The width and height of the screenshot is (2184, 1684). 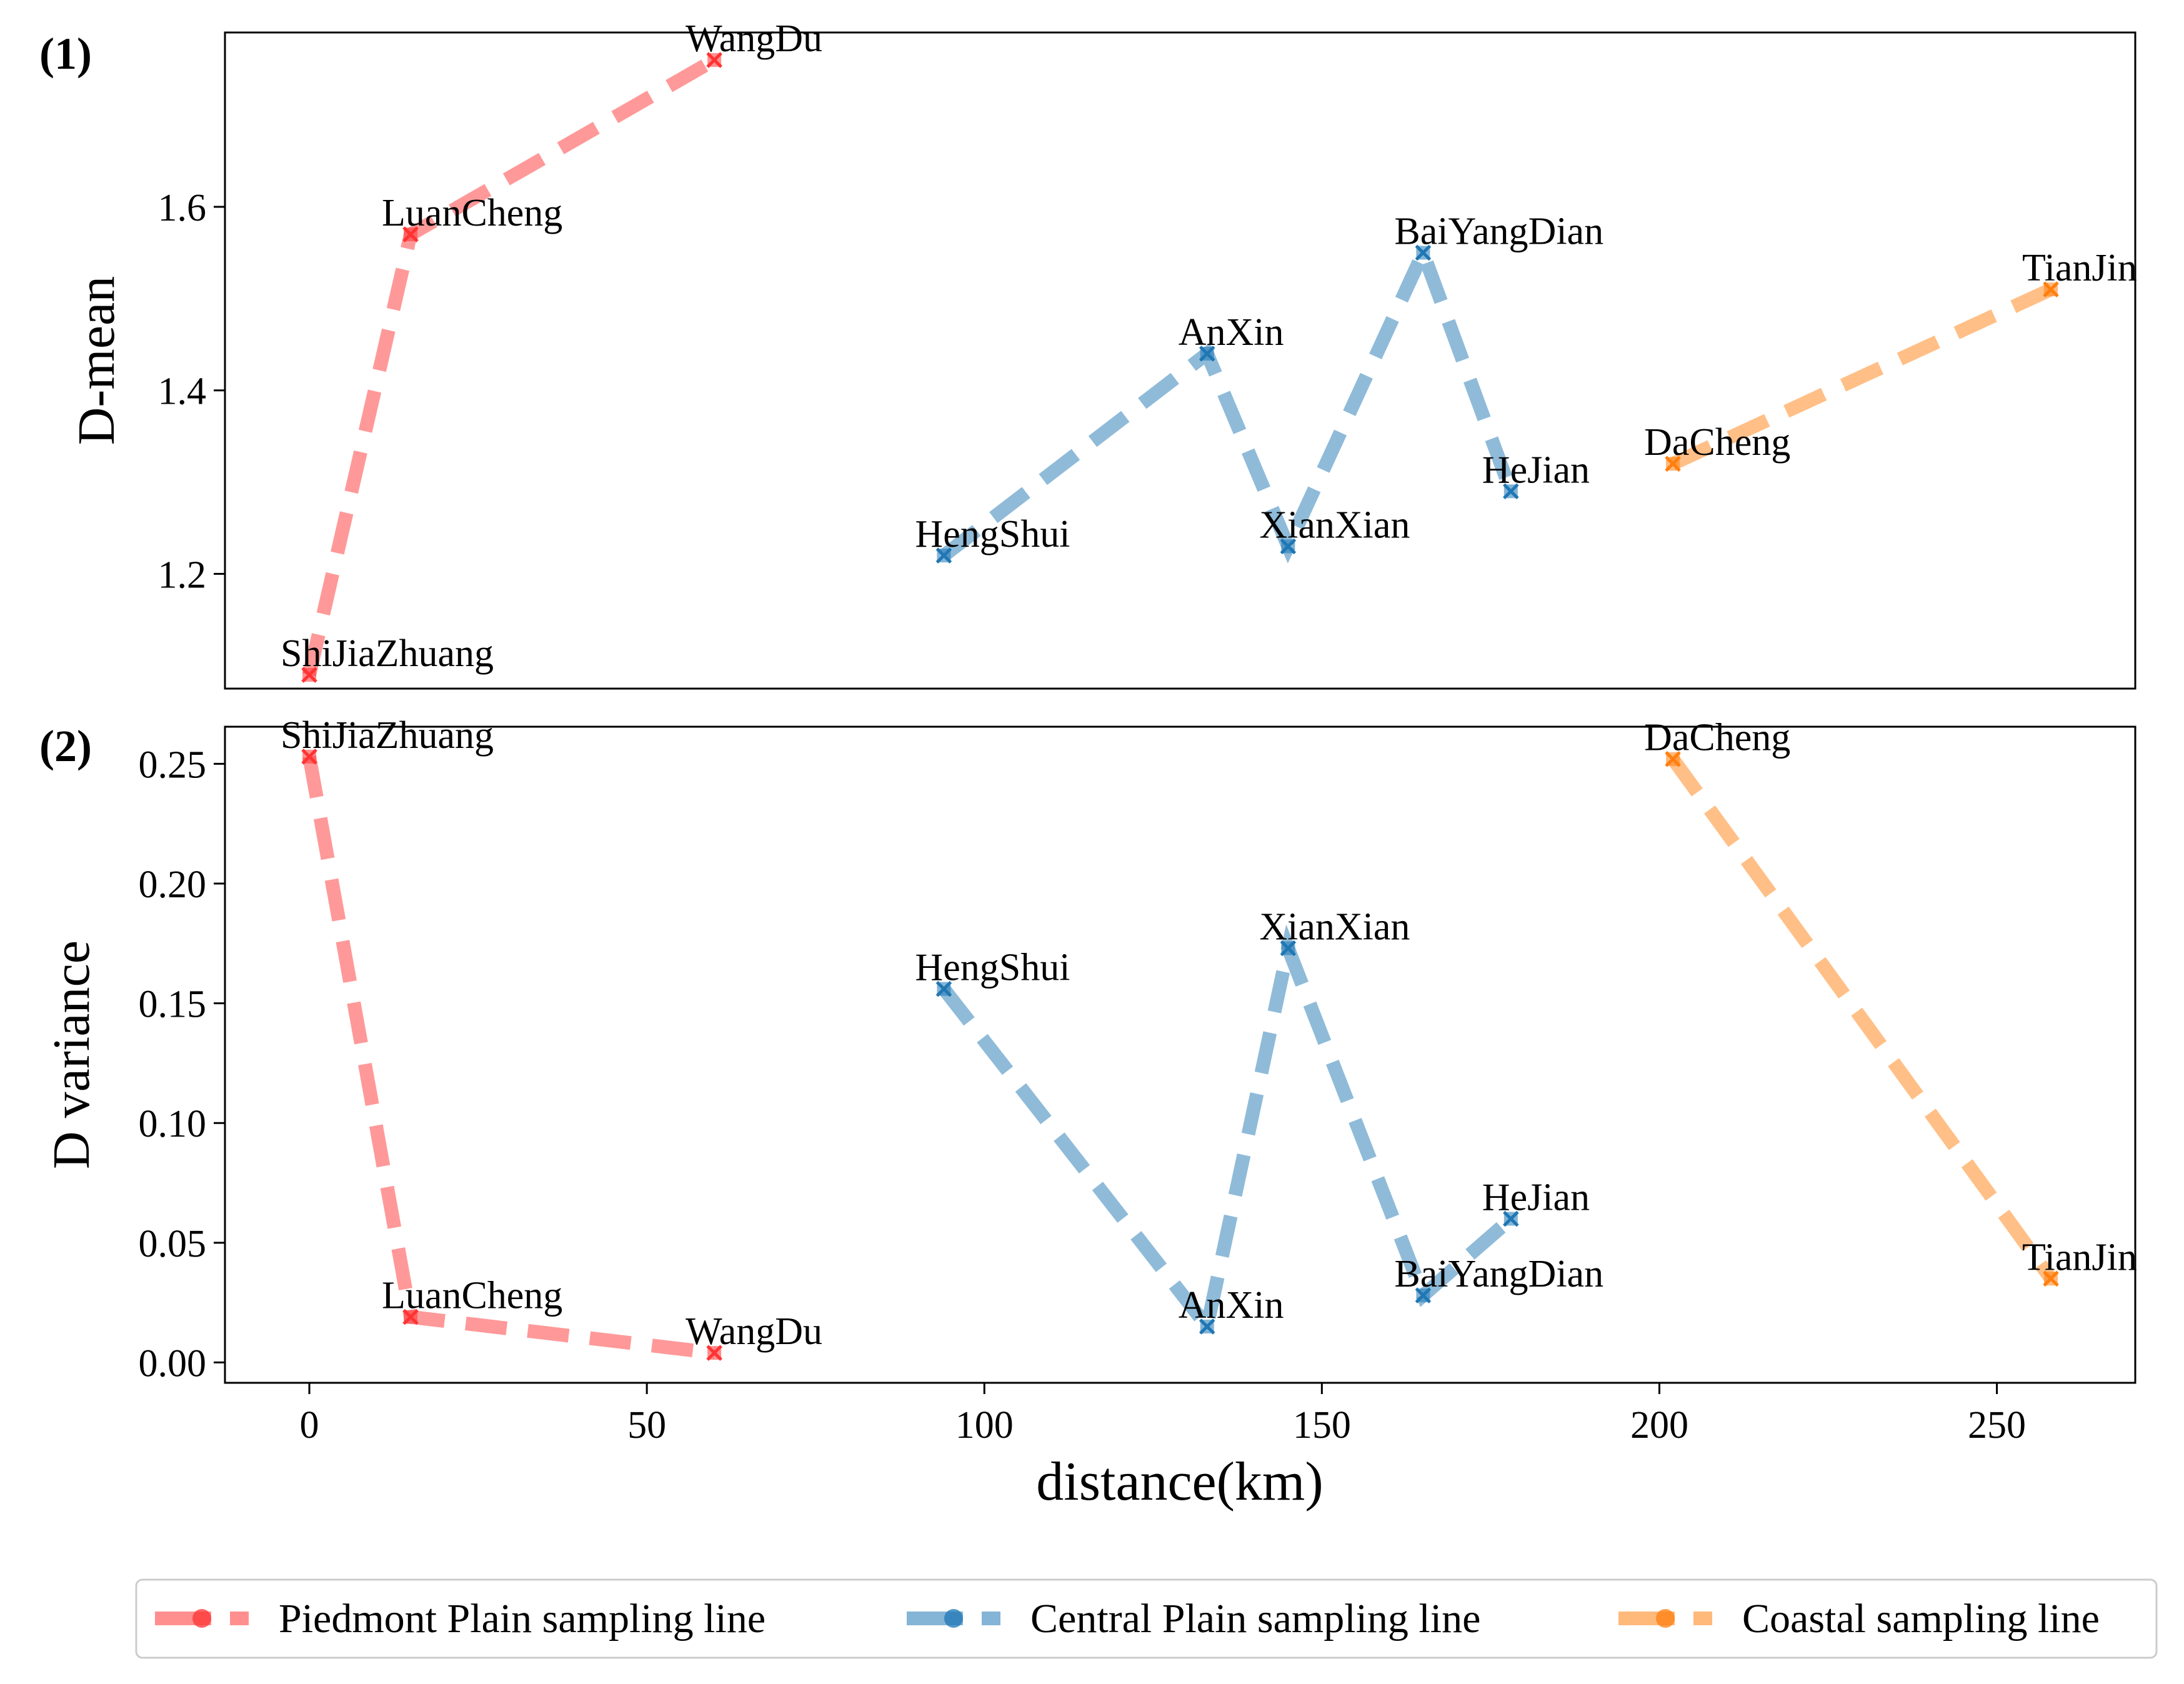 What do you see at coordinates (173, 765) in the screenshot?
I see `y-tick-label: 0.25` at bounding box center [173, 765].